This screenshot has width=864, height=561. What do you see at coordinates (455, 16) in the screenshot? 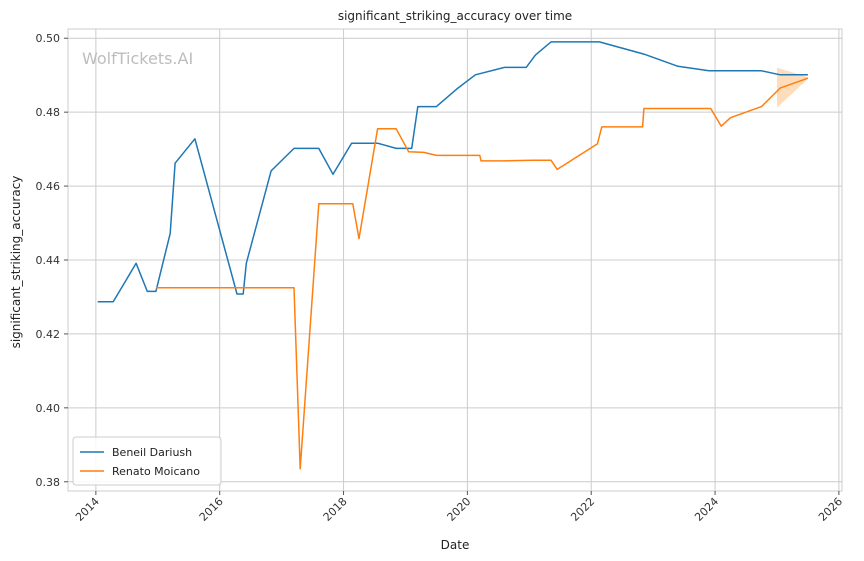
I see `chart-title: significant_striking_accuracy over time` at bounding box center [455, 16].